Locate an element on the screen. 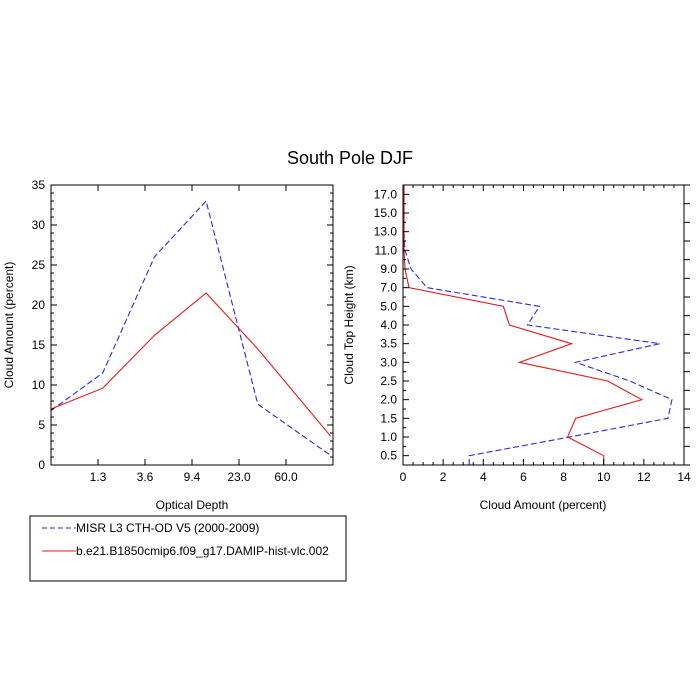 The image size is (700, 700). right-xlabel: Cloud Amount (percent) is located at coordinates (543, 505).